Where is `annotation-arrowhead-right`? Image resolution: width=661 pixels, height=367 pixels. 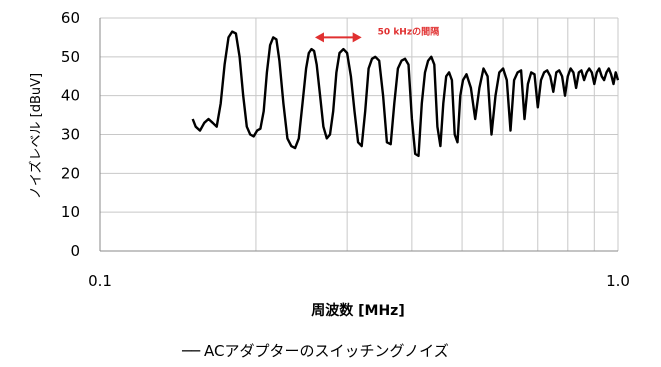 annotation-arrowhead-right is located at coordinates (357, 37).